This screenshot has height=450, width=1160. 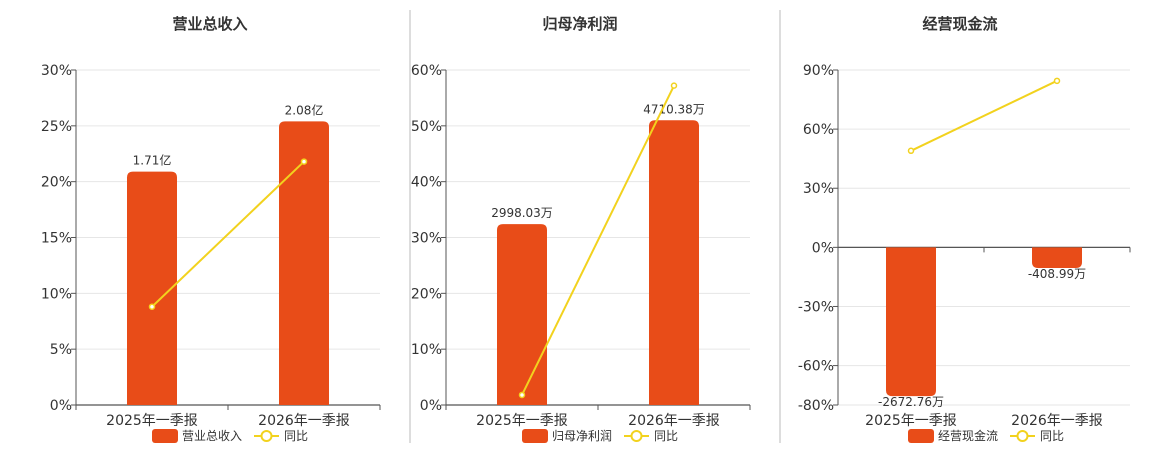 I want to click on legend-label-bar: 经营现金流, so click(x=968, y=435).